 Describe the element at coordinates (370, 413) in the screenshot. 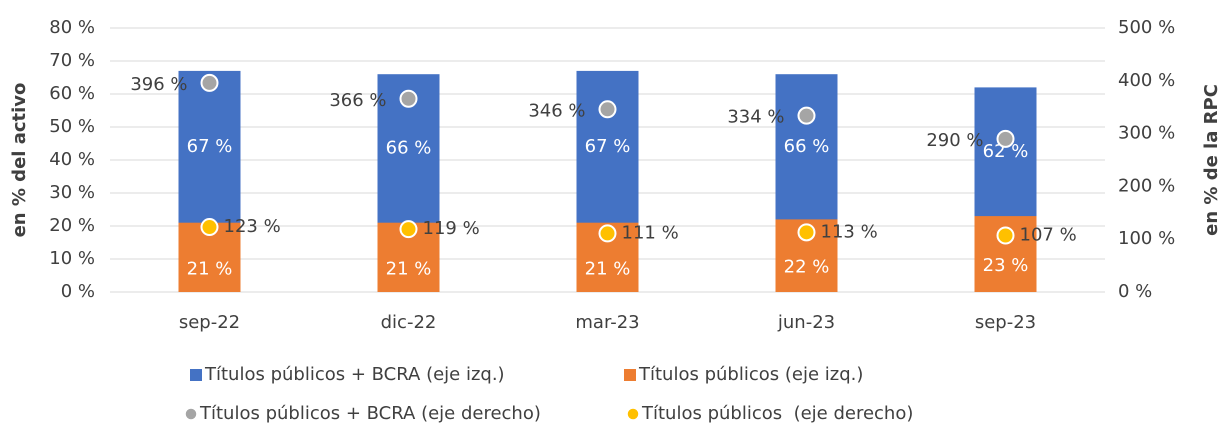

I see `legend-label: Títulos públicos + BCRA (eje derecho)` at that location.